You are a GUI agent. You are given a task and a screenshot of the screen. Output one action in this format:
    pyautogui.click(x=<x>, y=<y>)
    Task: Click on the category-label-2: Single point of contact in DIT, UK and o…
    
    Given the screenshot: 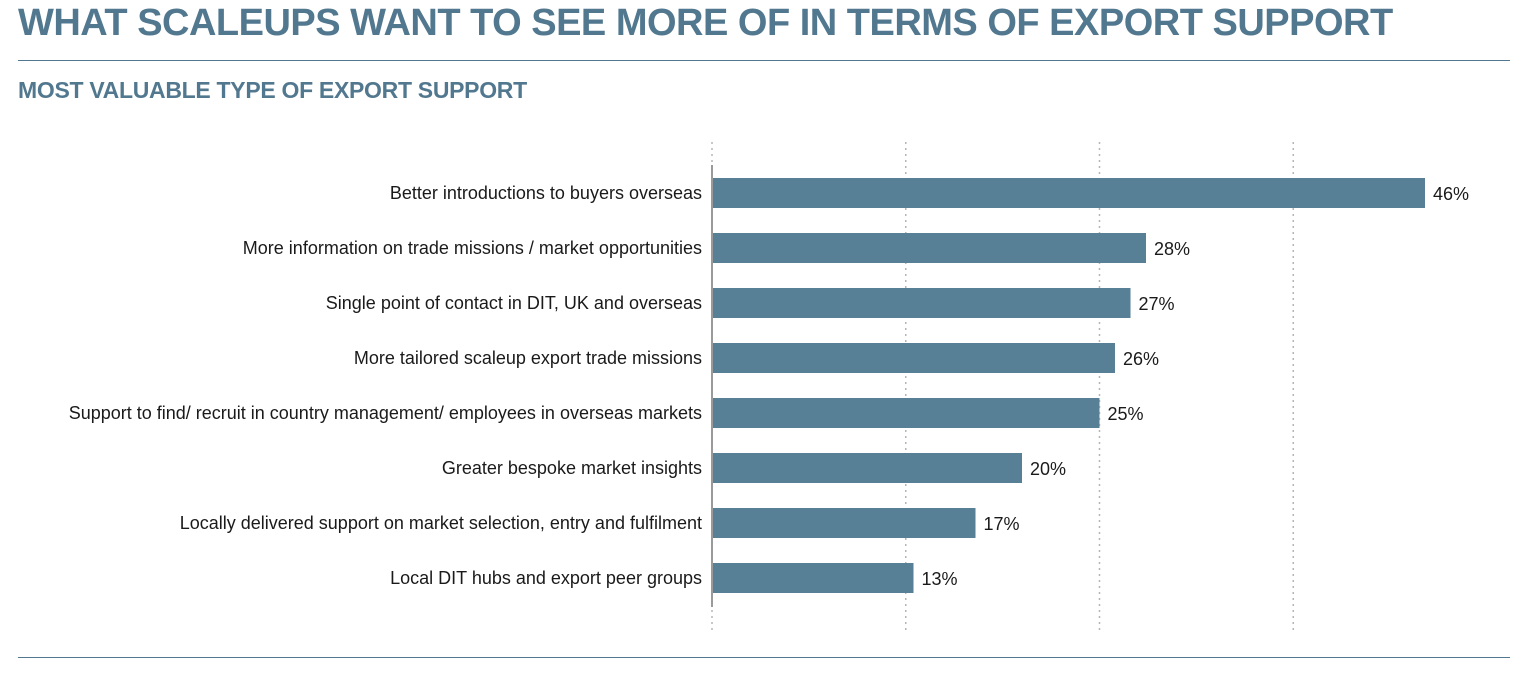 What is the action you would take?
    pyautogui.click(x=514, y=303)
    